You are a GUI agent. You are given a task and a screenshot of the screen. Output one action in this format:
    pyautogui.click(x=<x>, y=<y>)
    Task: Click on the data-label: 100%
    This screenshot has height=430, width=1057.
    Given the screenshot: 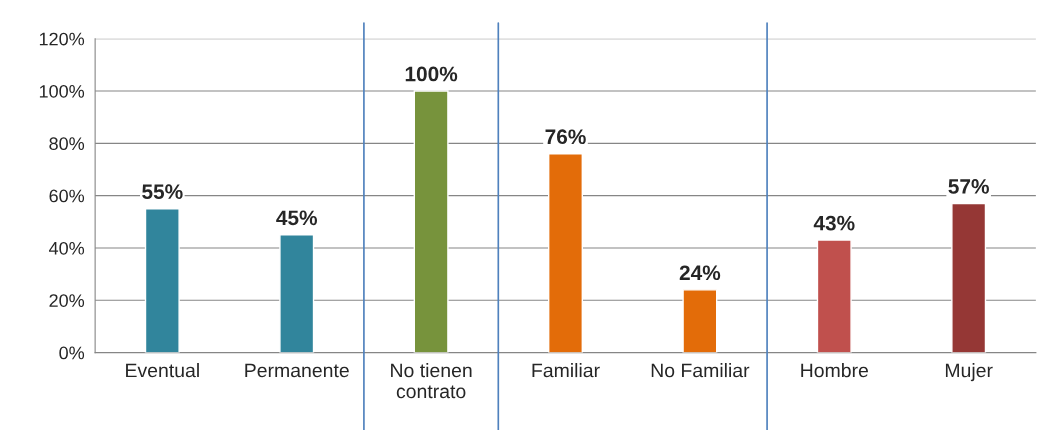 What is the action you would take?
    pyautogui.click(x=431, y=74)
    